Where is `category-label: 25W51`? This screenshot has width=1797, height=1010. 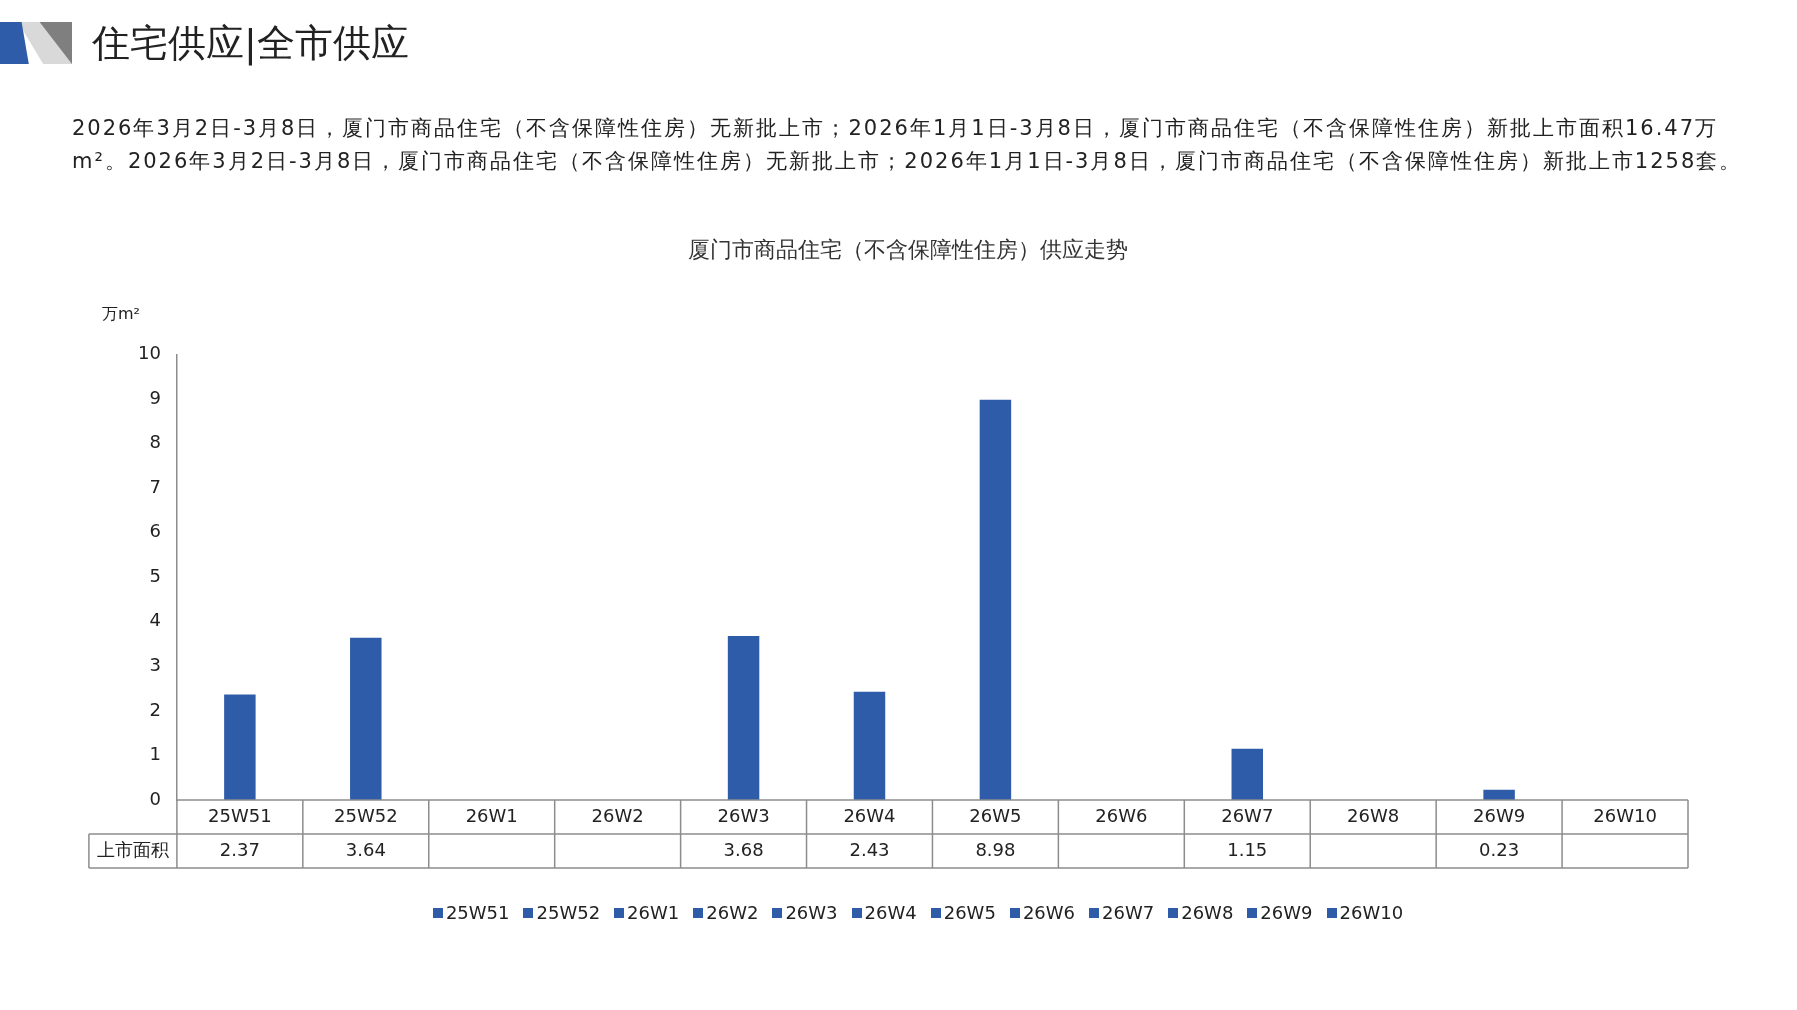
category-label: 25W51 is located at coordinates (477, 912).